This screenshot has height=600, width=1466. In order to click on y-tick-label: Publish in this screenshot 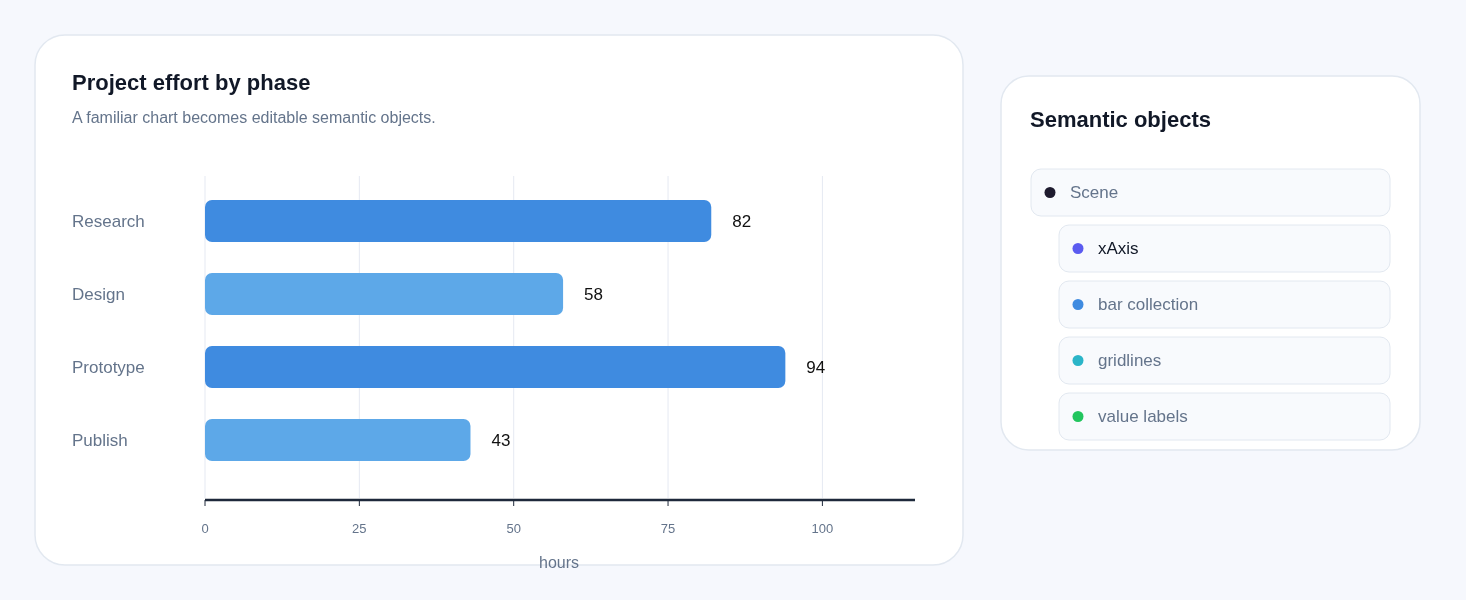, I will do `click(100, 440)`.